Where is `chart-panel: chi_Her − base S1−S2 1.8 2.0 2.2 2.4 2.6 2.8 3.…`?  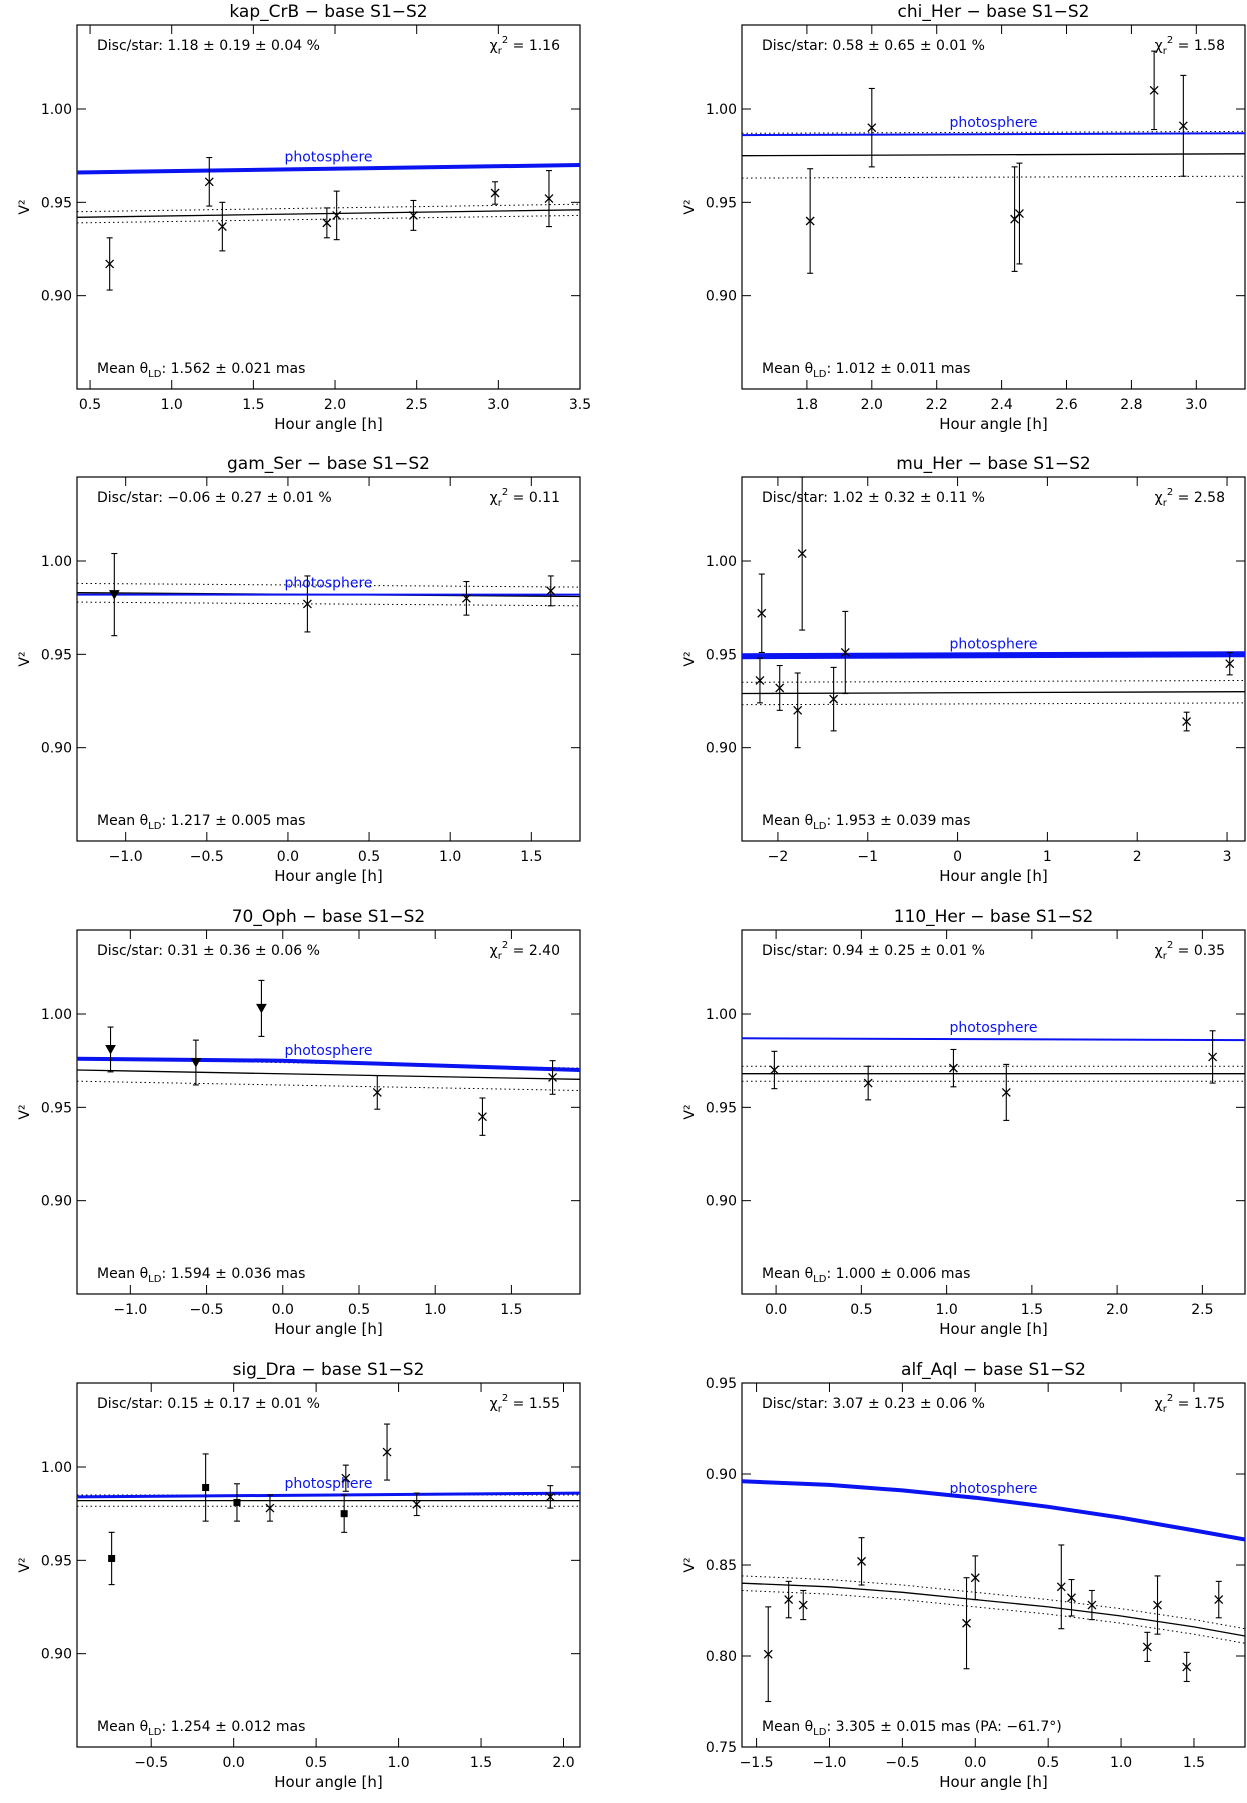 chart-panel: chi_Her − base S1−S2 1.8 2.0 2.2 2.4 2.6 2.8 3.… is located at coordinates (964, 217).